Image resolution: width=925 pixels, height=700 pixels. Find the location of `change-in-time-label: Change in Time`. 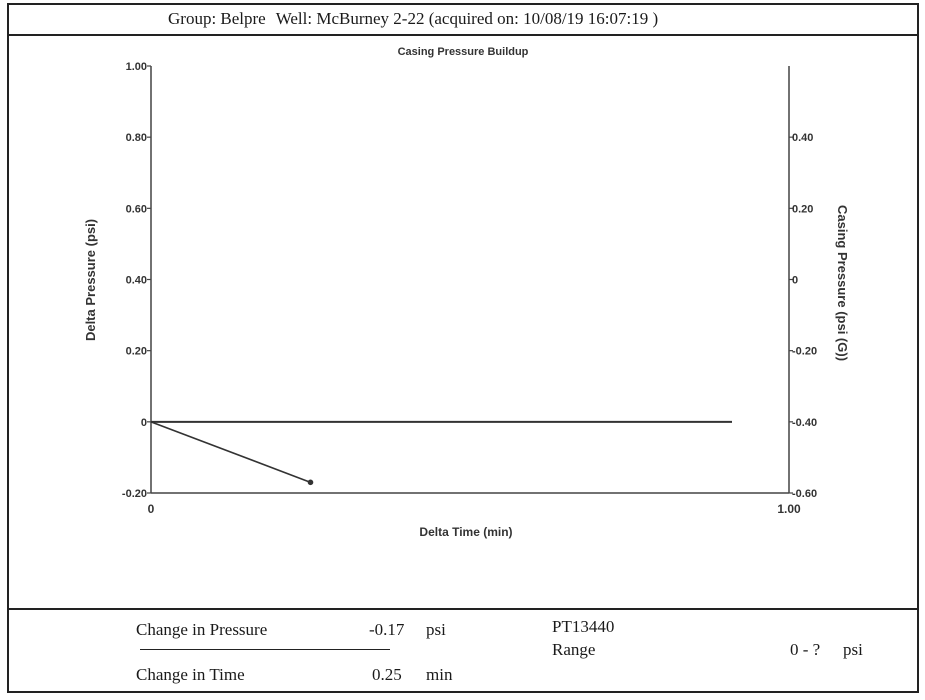

change-in-time-label: Change in Time is located at coordinates (190, 674).